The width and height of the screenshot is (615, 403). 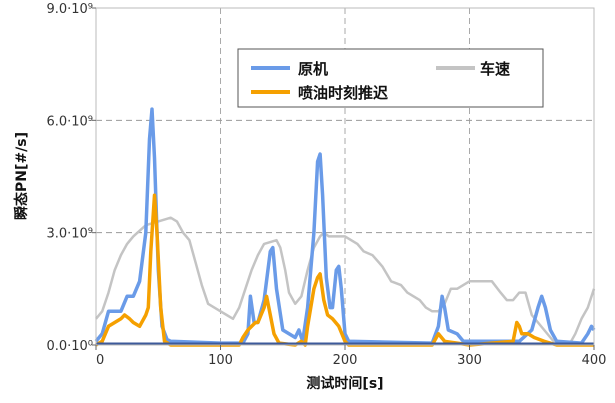 What do you see at coordinates (69, 121) in the screenshot?
I see `y-tick-label: 6.0·10⁹` at bounding box center [69, 121].